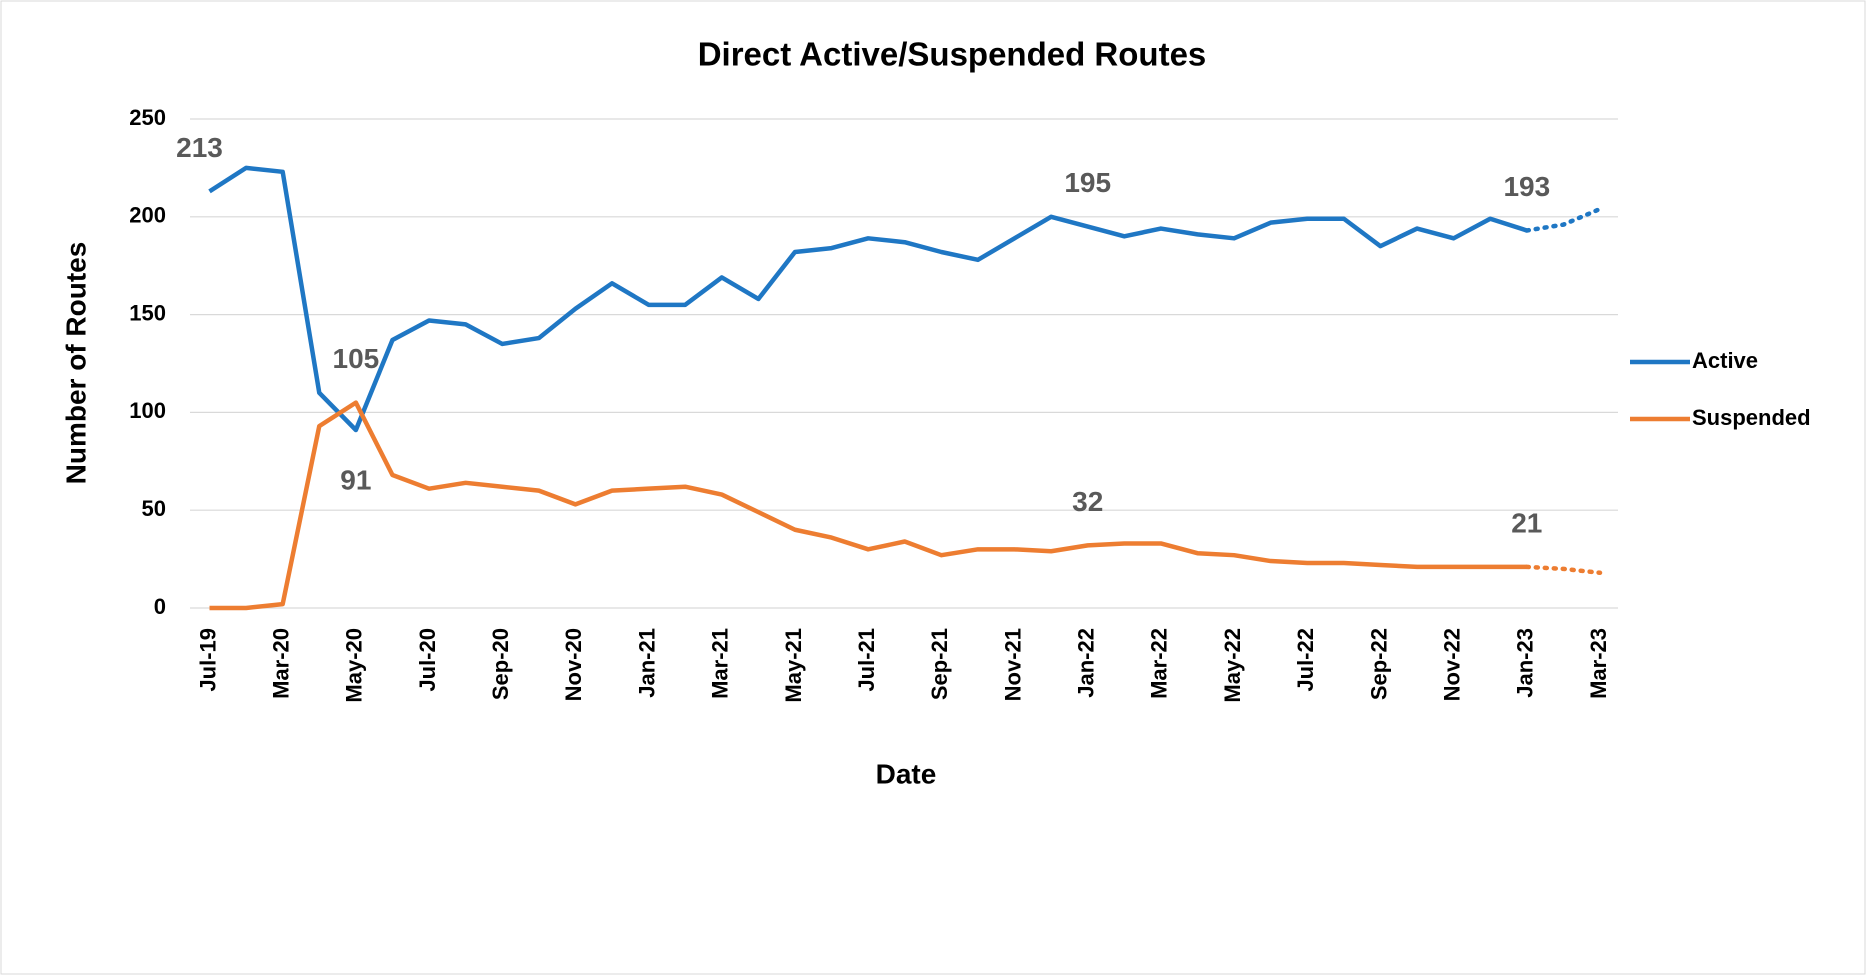  Describe the element at coordinates (952, 54) in the screenshot. I see `chart-title: Direct Active/Suspended Routes` at that location.